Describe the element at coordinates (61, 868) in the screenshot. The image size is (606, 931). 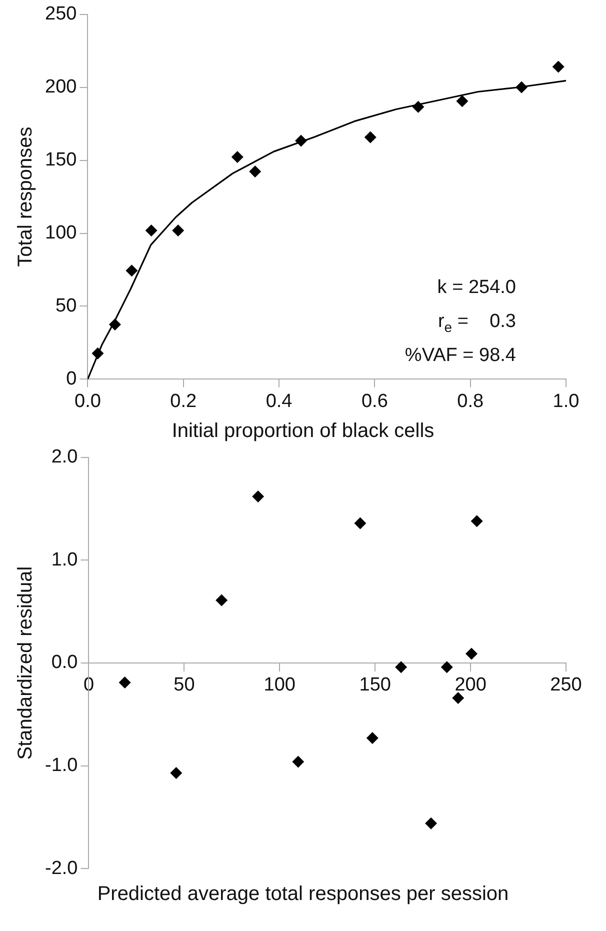
I see `y-tick-label: -2.0` at that location.